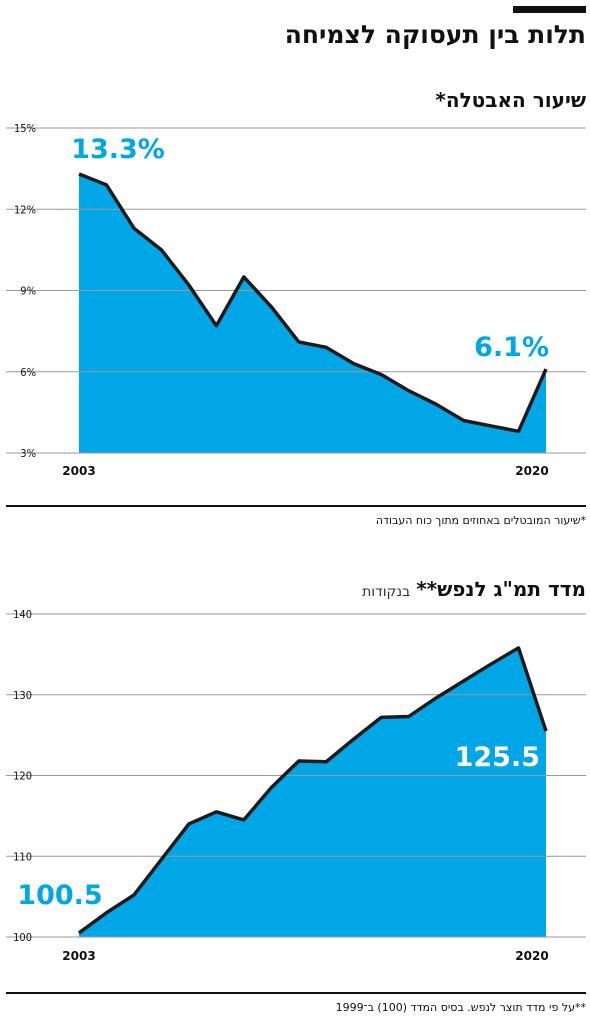 The height and width of the screenshot is (1021, 590). I want to click on gdp-ytick-label: 140, so click(22, 614).